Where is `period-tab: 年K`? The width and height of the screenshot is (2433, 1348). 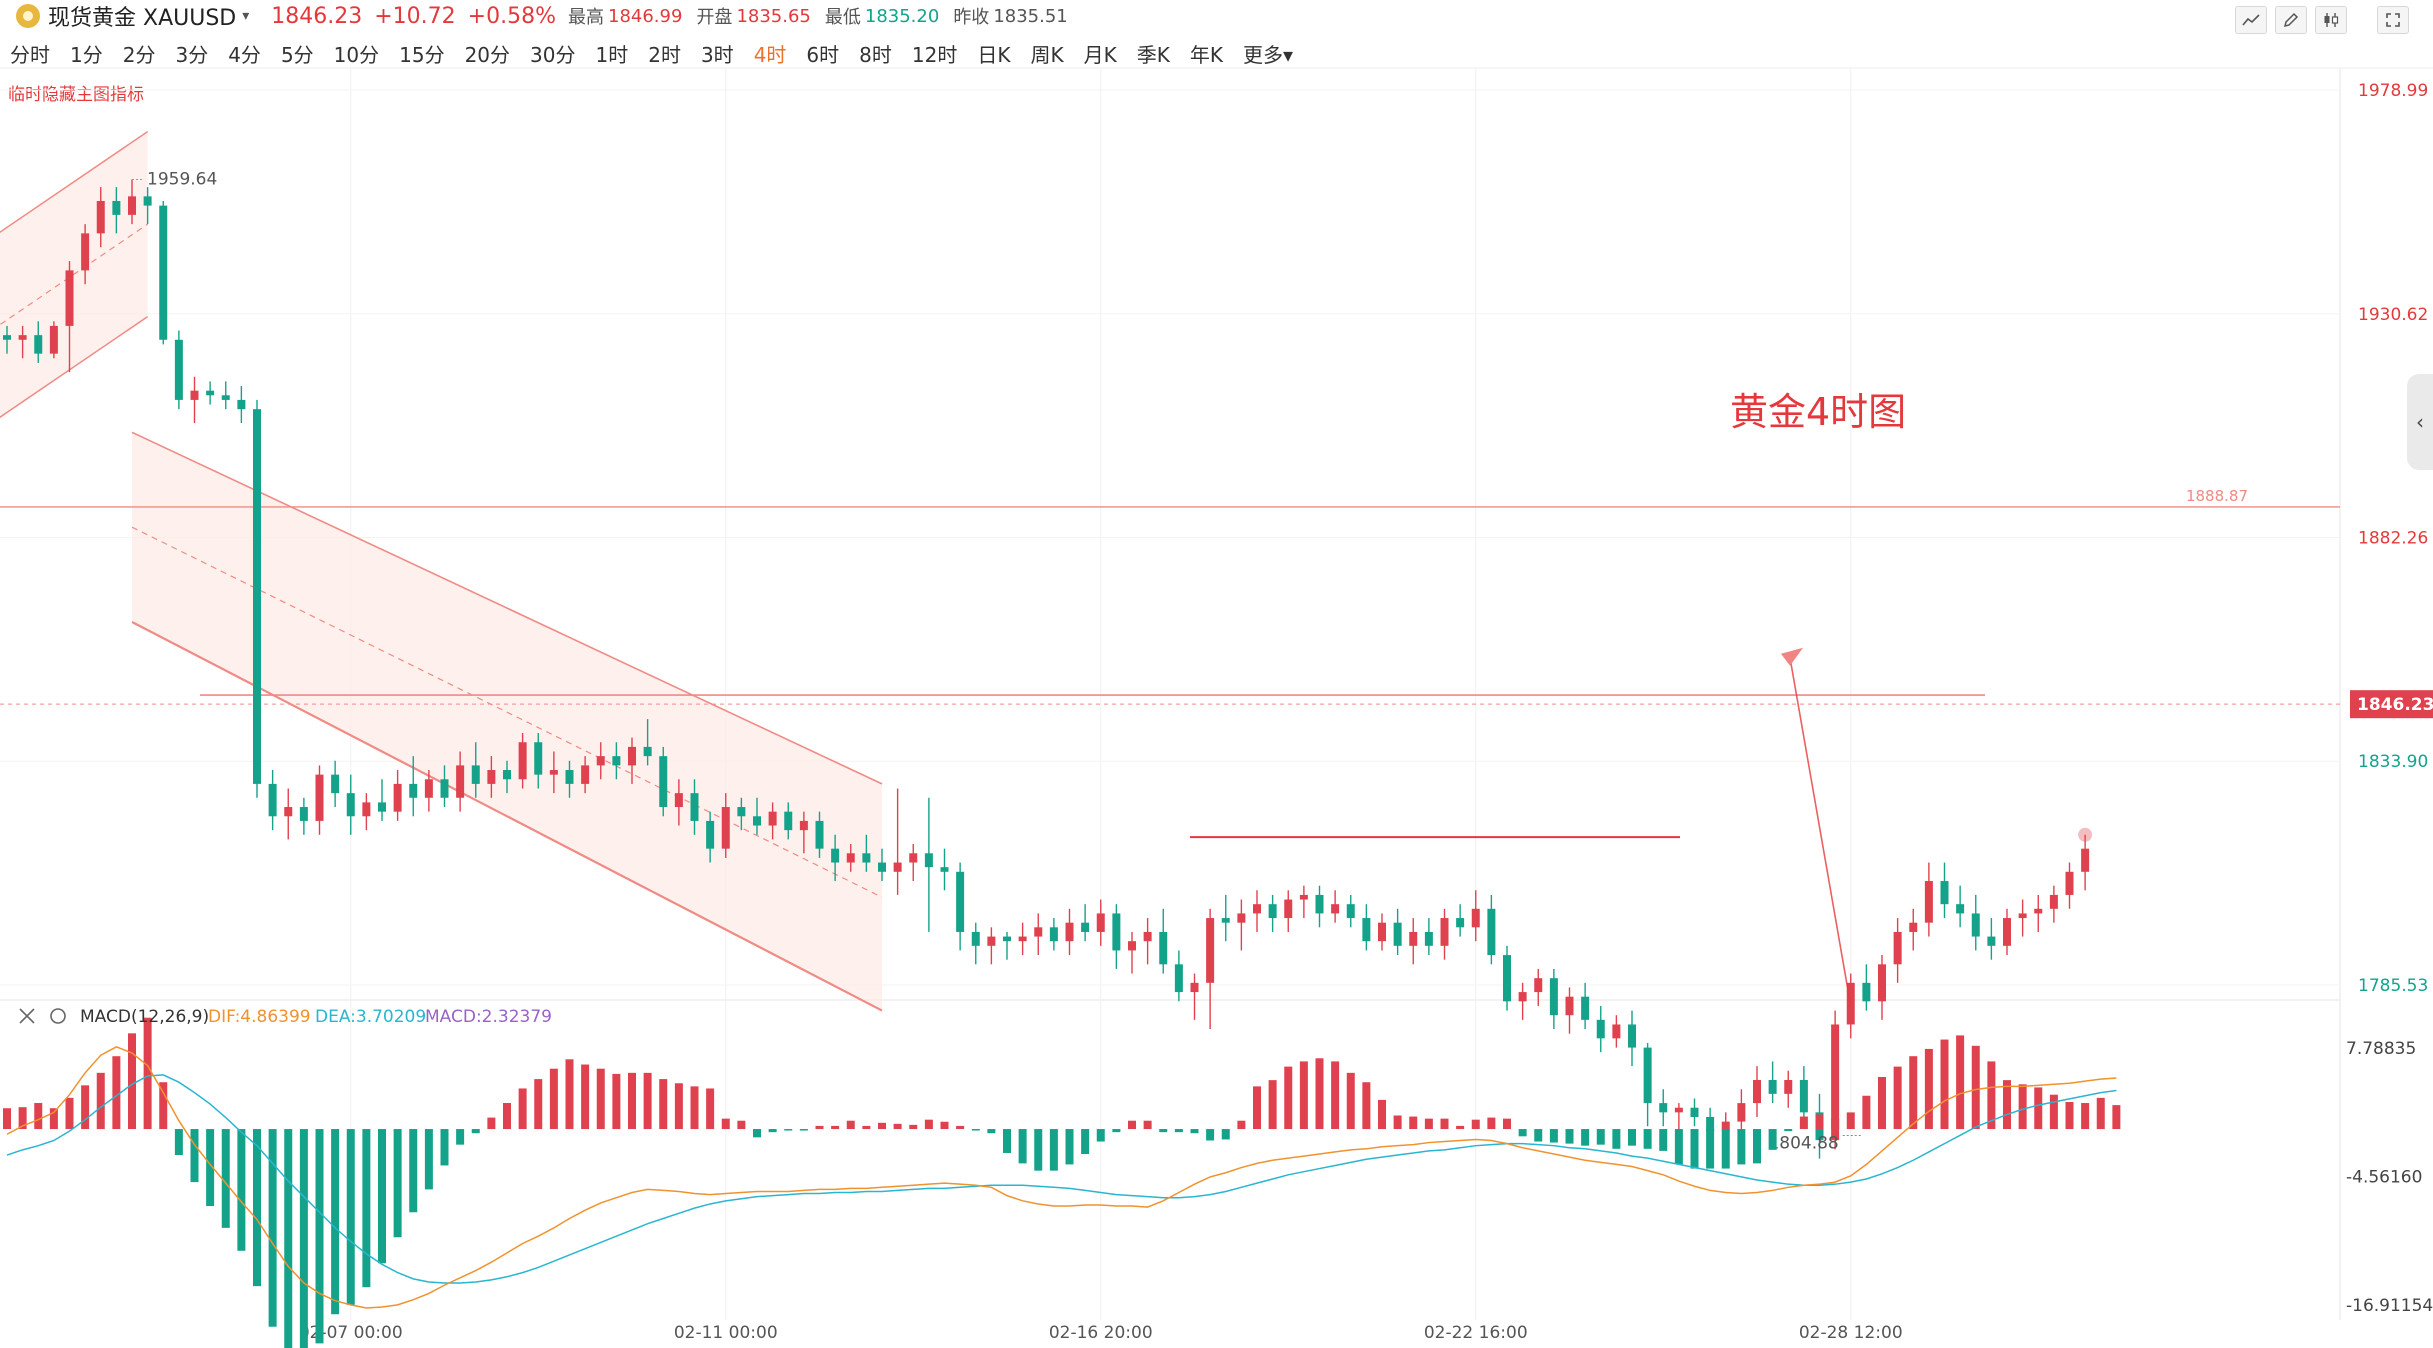 period-tab: 年K is located at coordinates (1206, 54).